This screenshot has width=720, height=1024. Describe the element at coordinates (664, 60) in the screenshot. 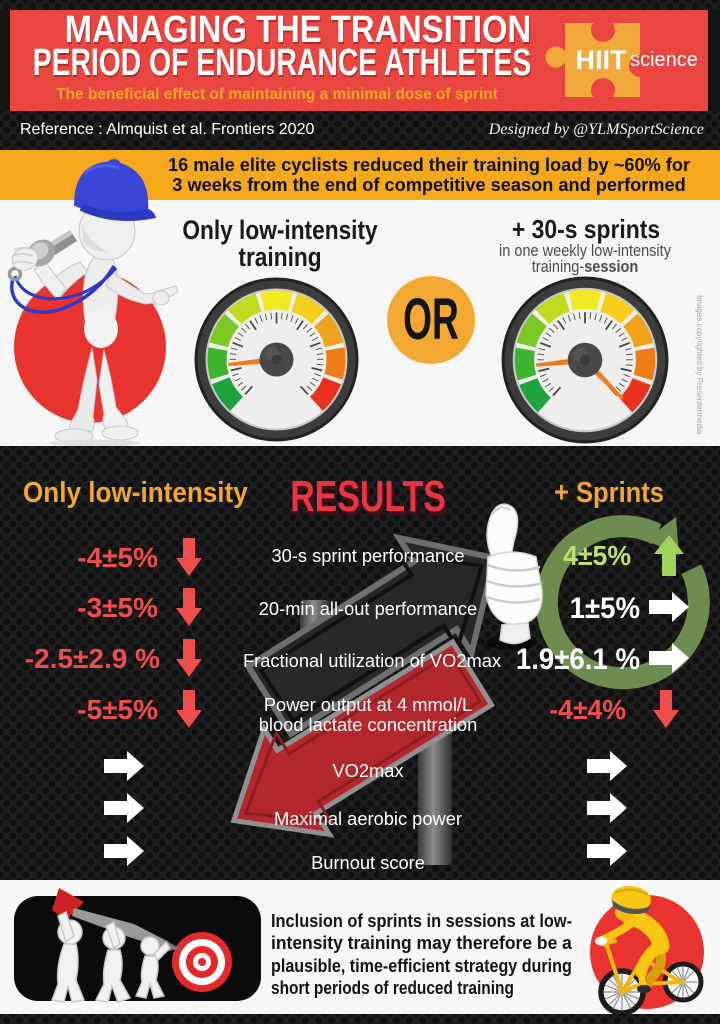

I see `svg-text: science` at that location.